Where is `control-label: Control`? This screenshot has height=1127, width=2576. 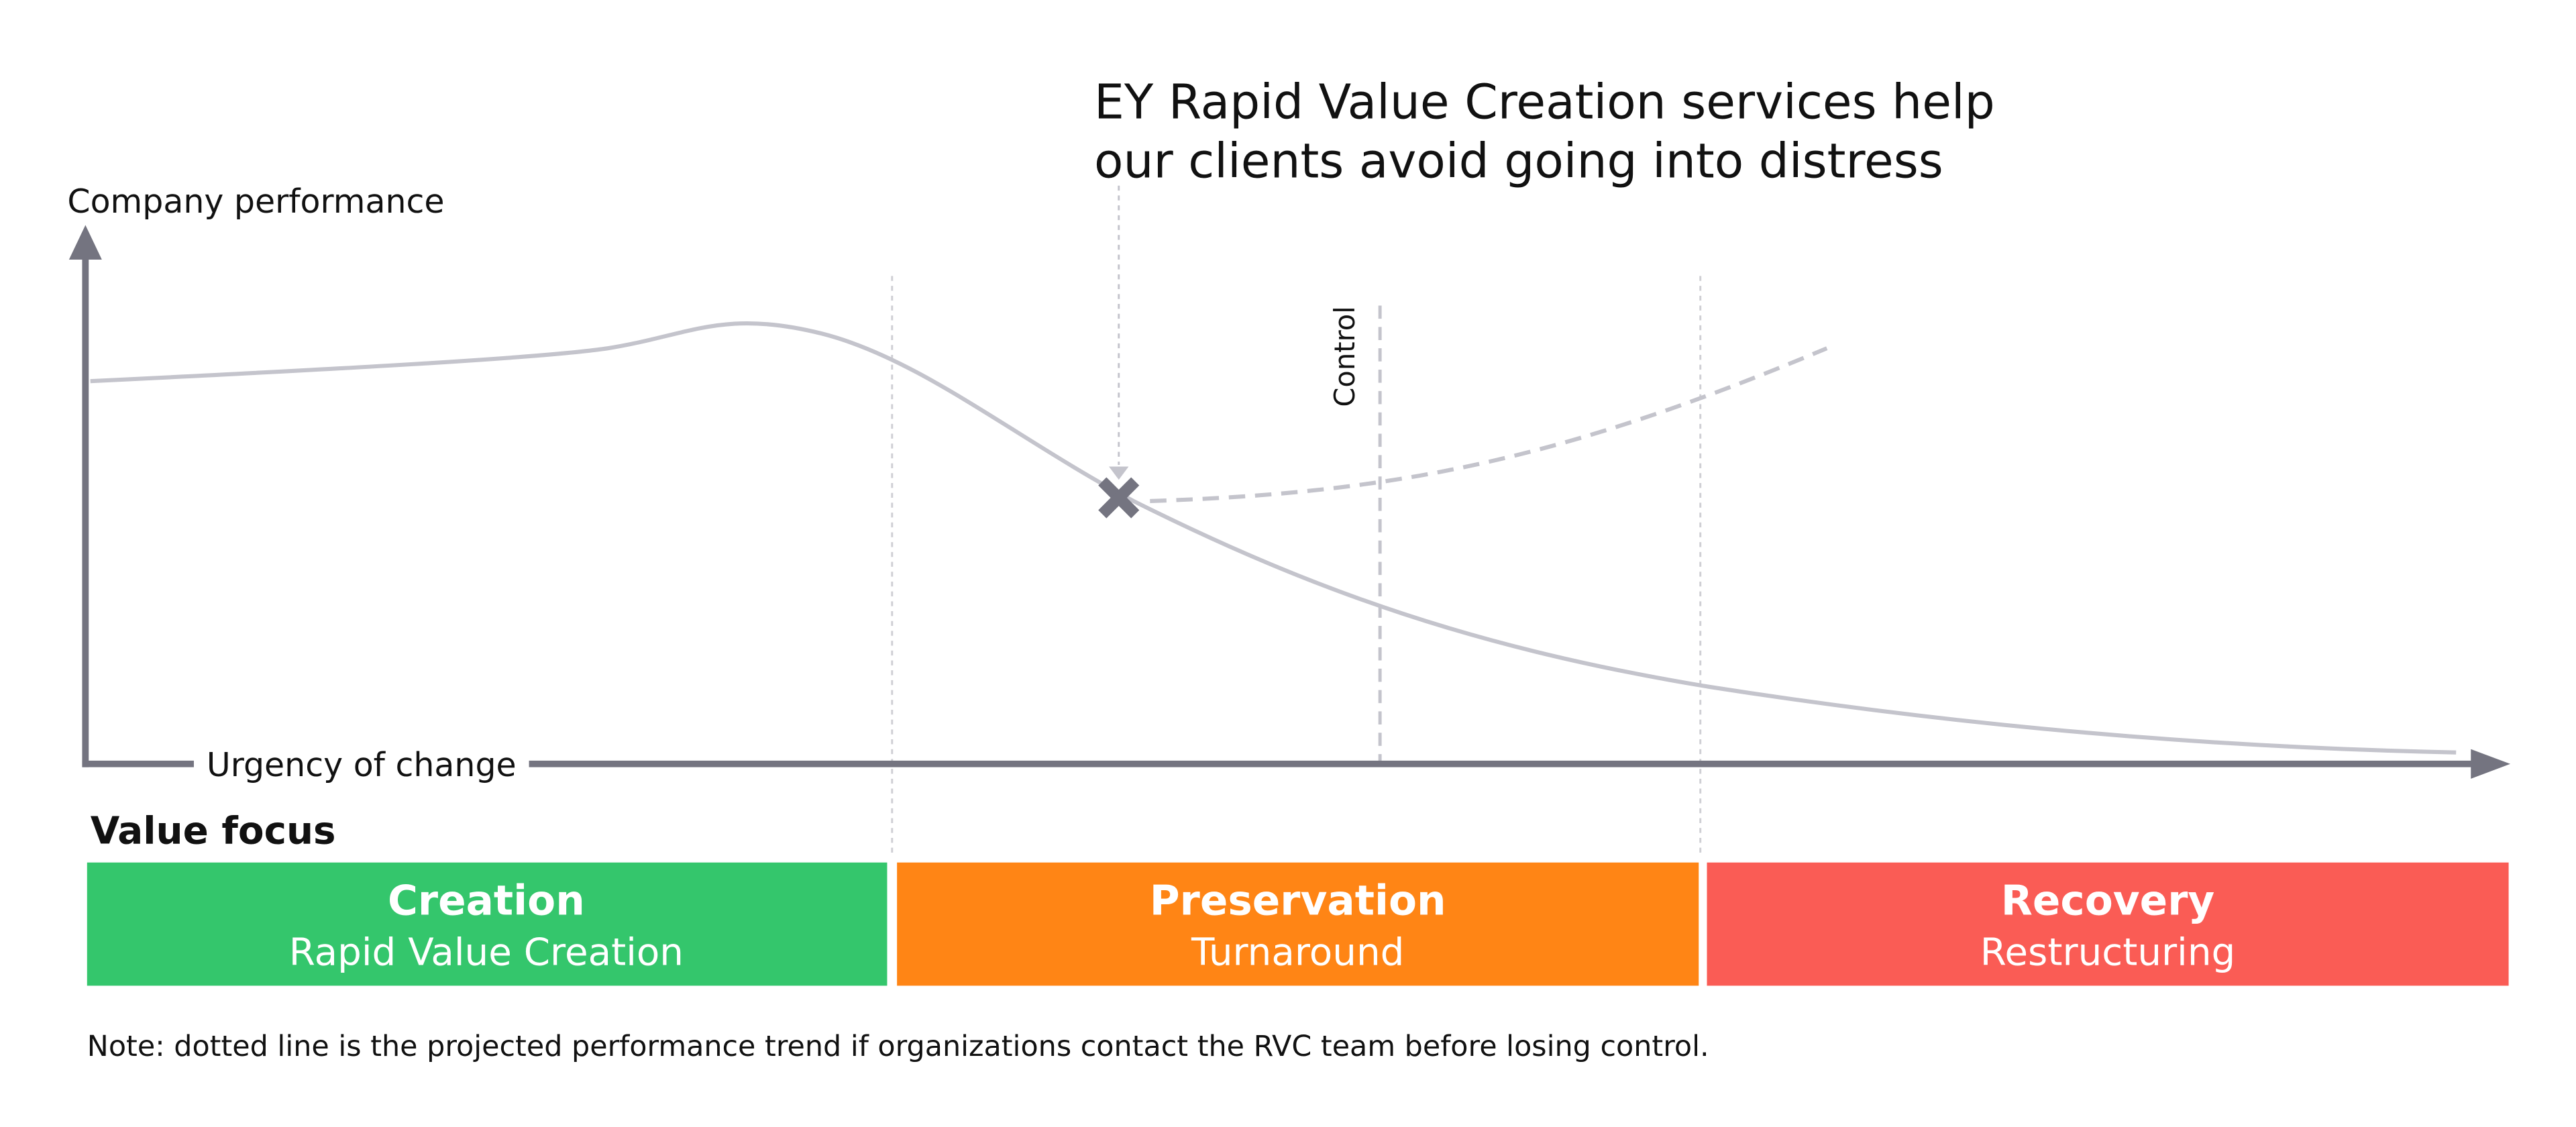
control-label: Control is located at coordinates (1344, 356).